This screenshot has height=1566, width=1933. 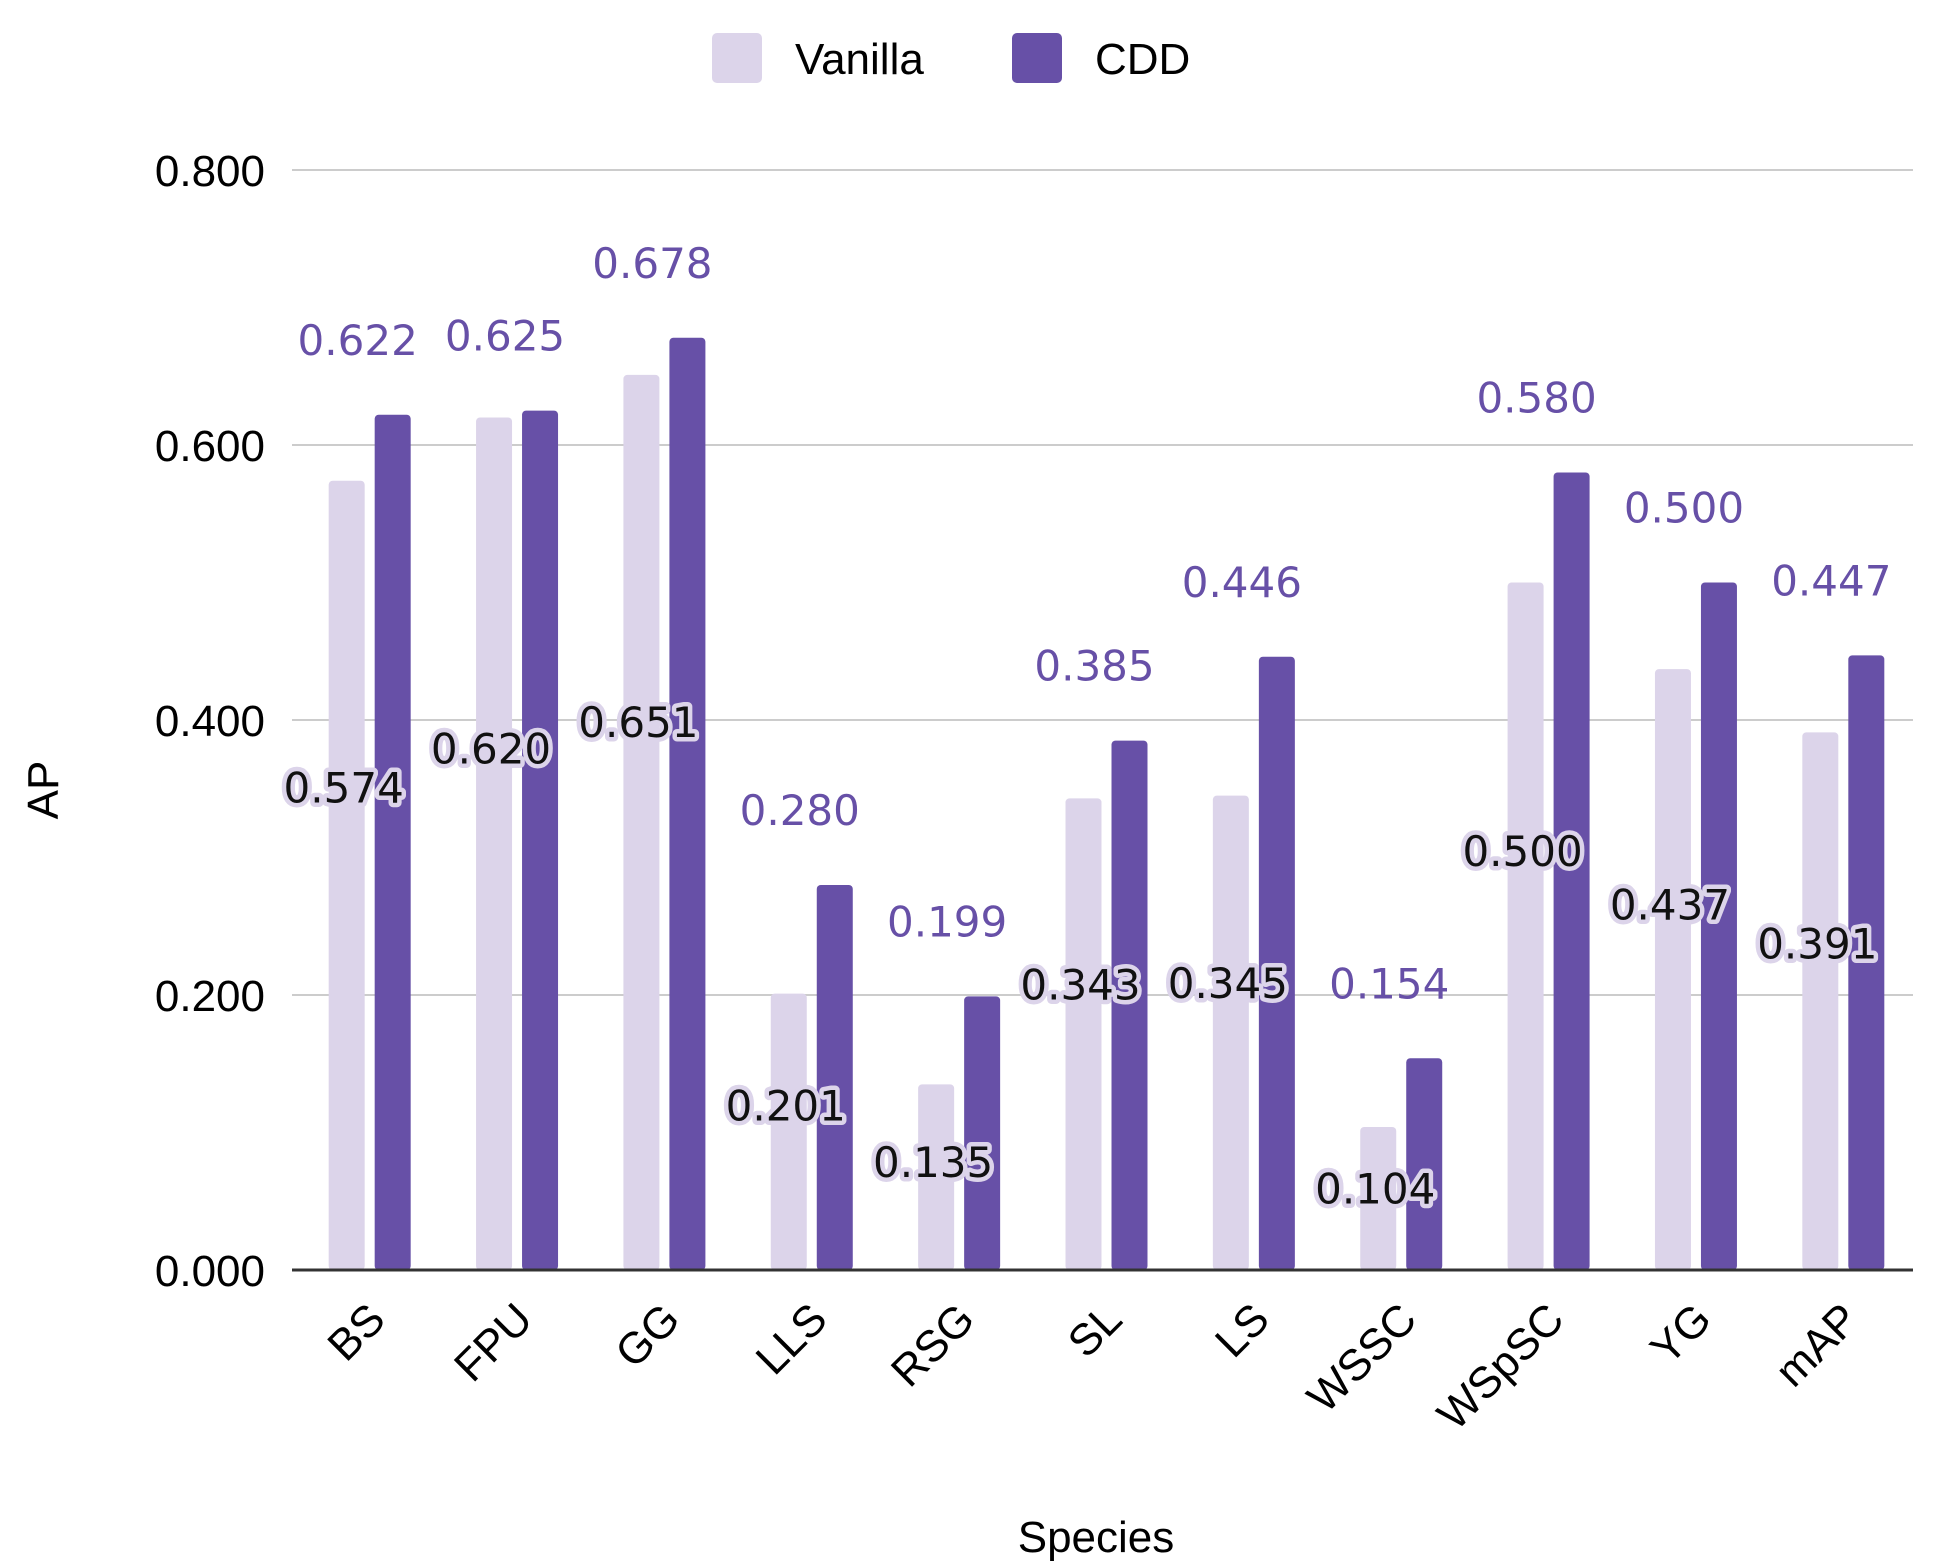 What do you see at coordinates (947, 921) in the screenshot?
I see `data-label-cdd: 0.199` at bounding box center [947, 921].